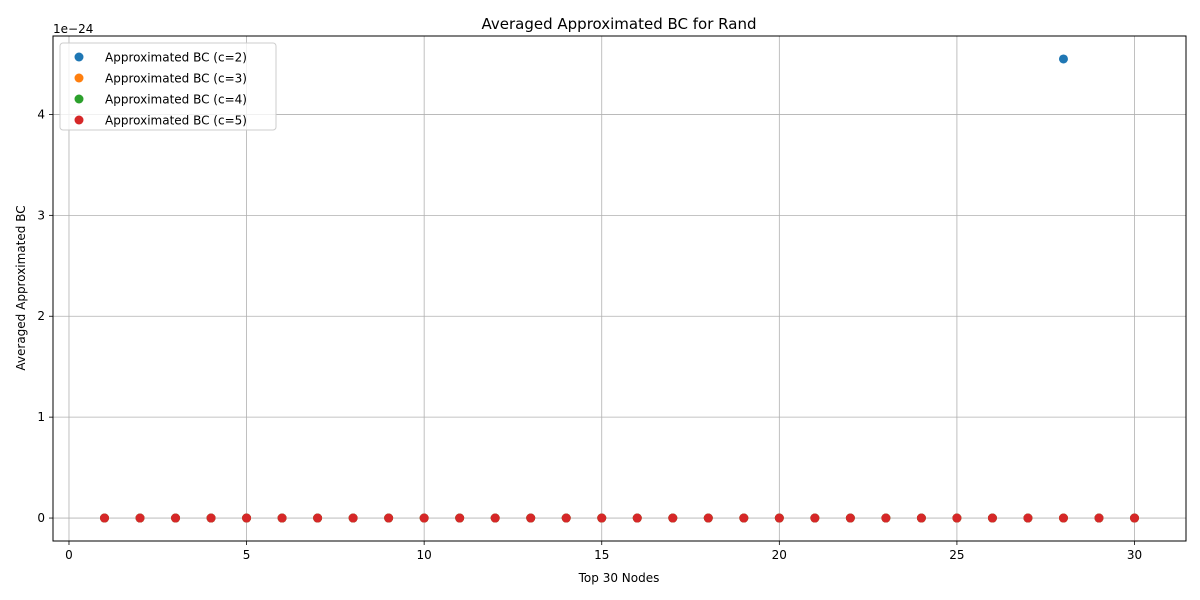 The height and width of the screenshot is (600, 1200). What do you see at coordinates (41, 417) in the screenshot?
I see `y-tick-label: 1` at bounding box center [41, 417].